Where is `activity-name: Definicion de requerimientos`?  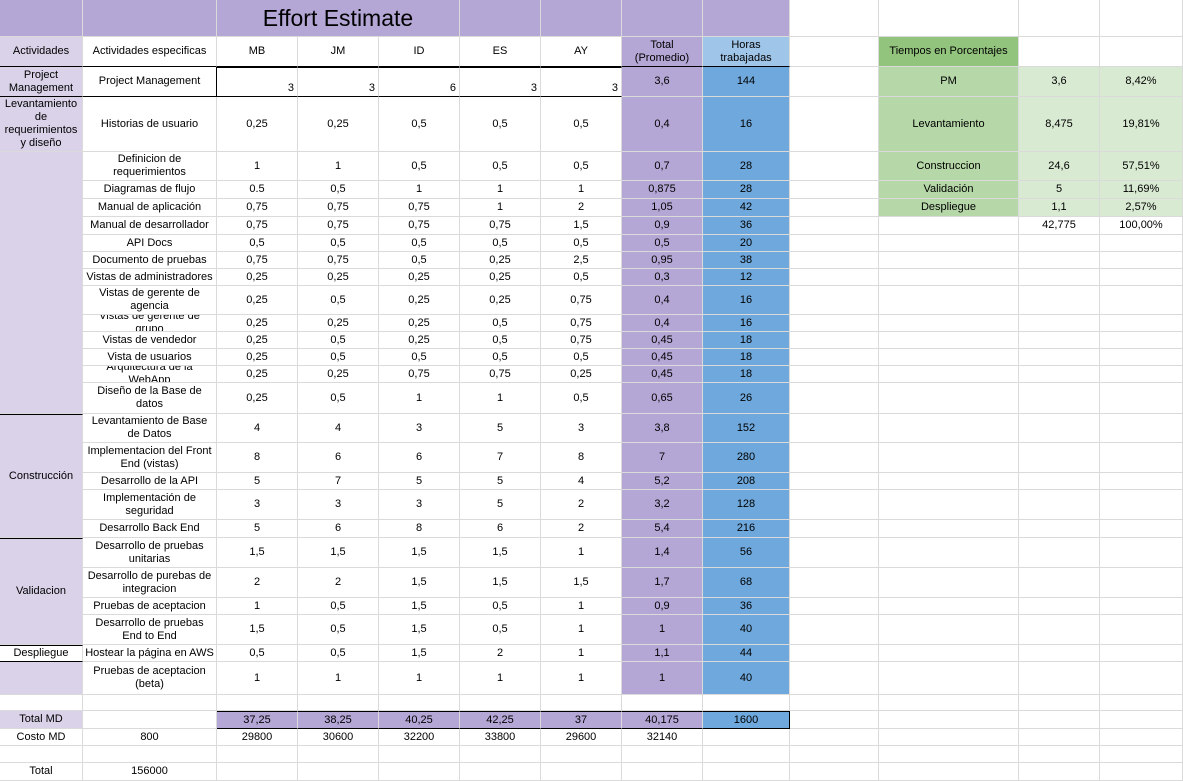 activity-name: Definicion de requerimientos is located at coordinates (150, 166).